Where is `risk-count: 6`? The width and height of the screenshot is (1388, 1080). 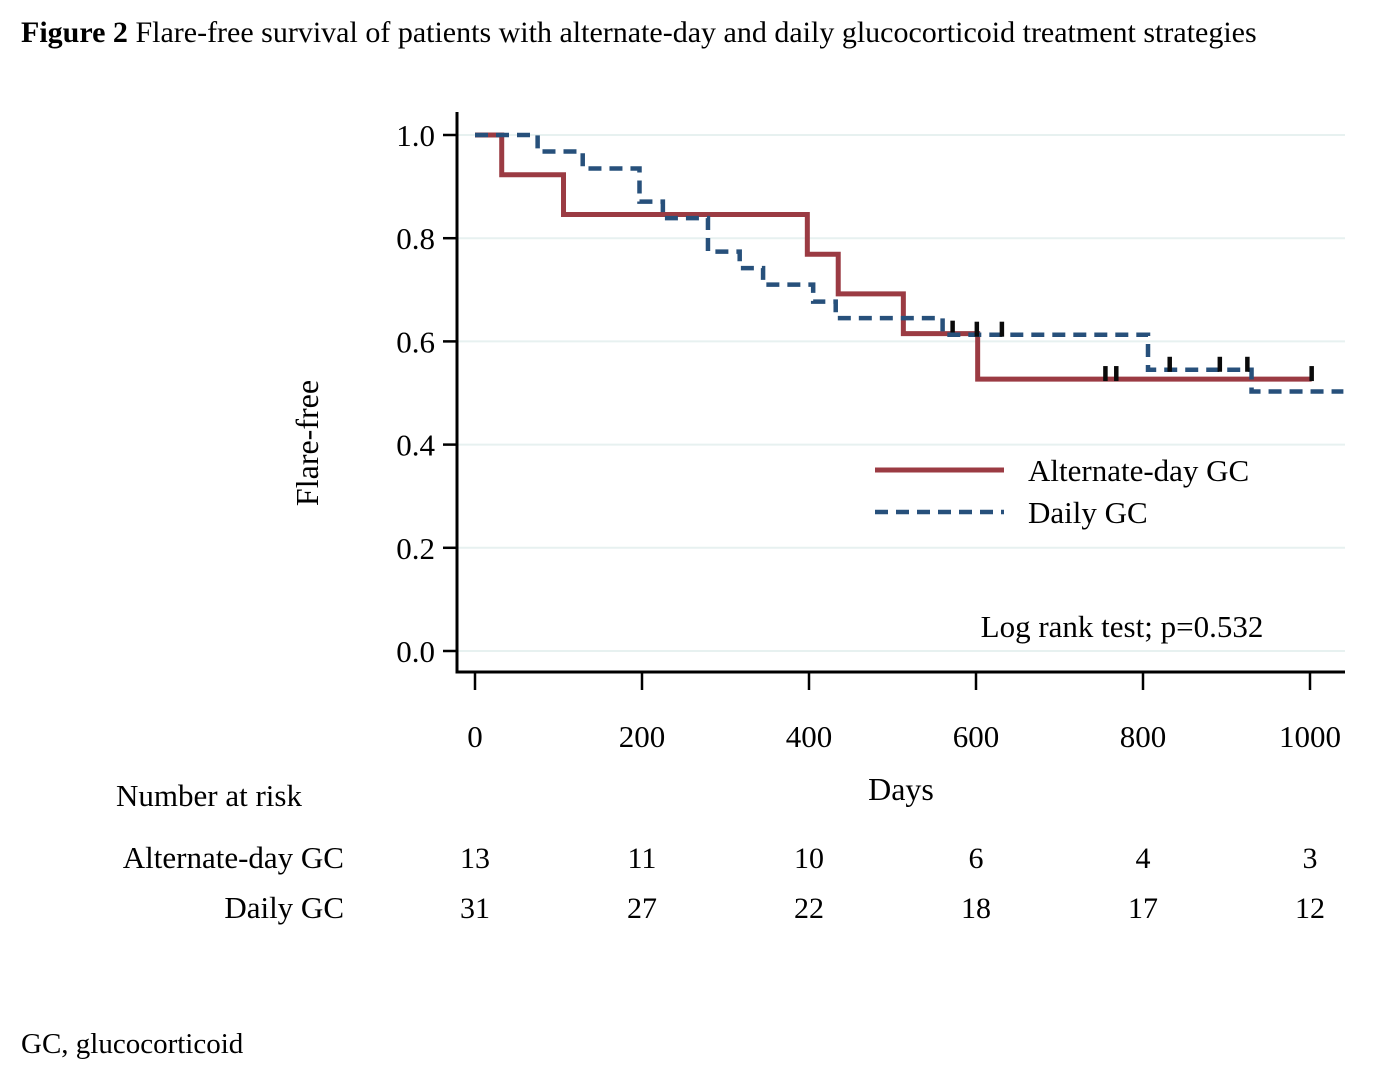 risk-count: 6 is located at coordinates (976, 858).